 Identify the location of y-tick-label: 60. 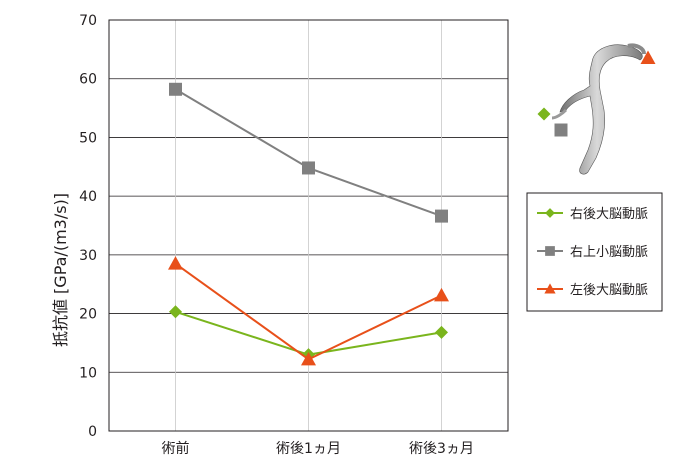
(88, 80).